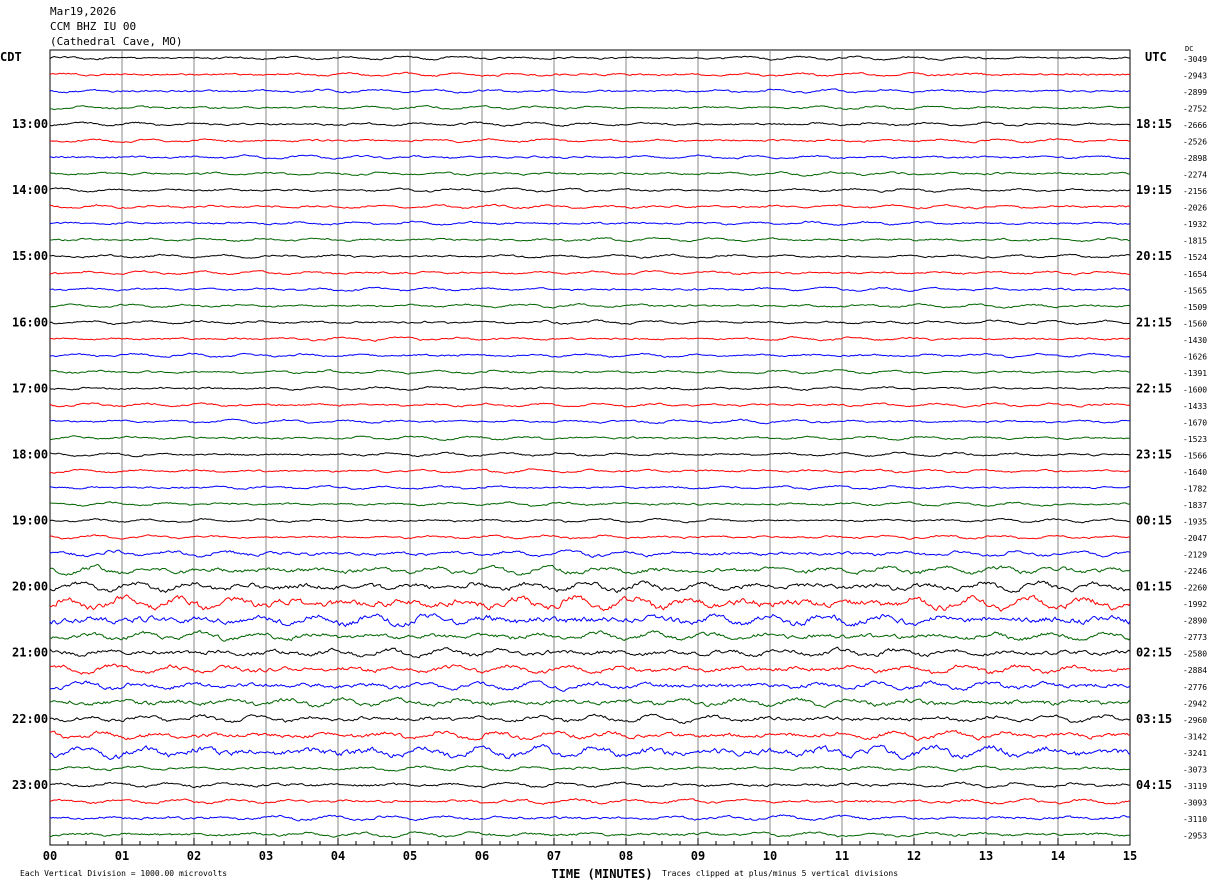 This screenshot has height=886, width=1210. I want to click on dc-offset-label: -2960, so click(1195, 720).